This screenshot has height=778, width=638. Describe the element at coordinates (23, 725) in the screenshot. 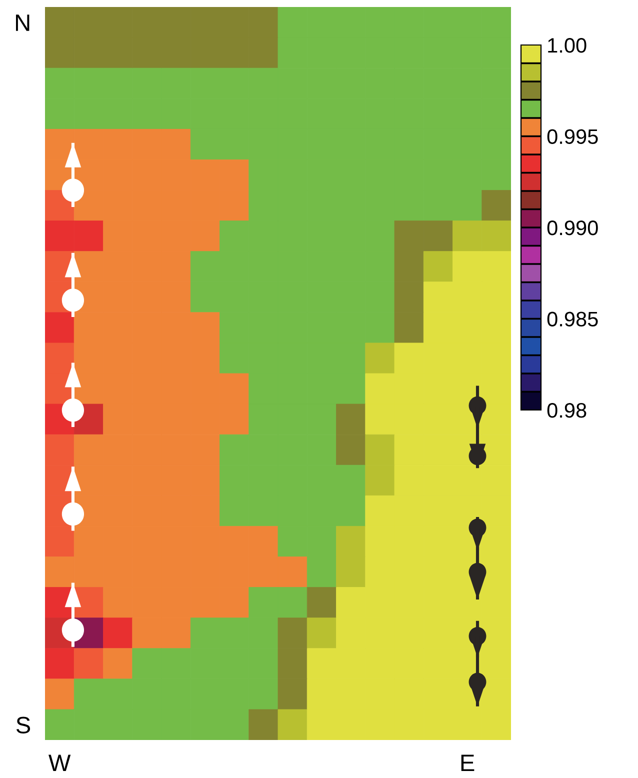

I see `y-tick-label: S` at that location.